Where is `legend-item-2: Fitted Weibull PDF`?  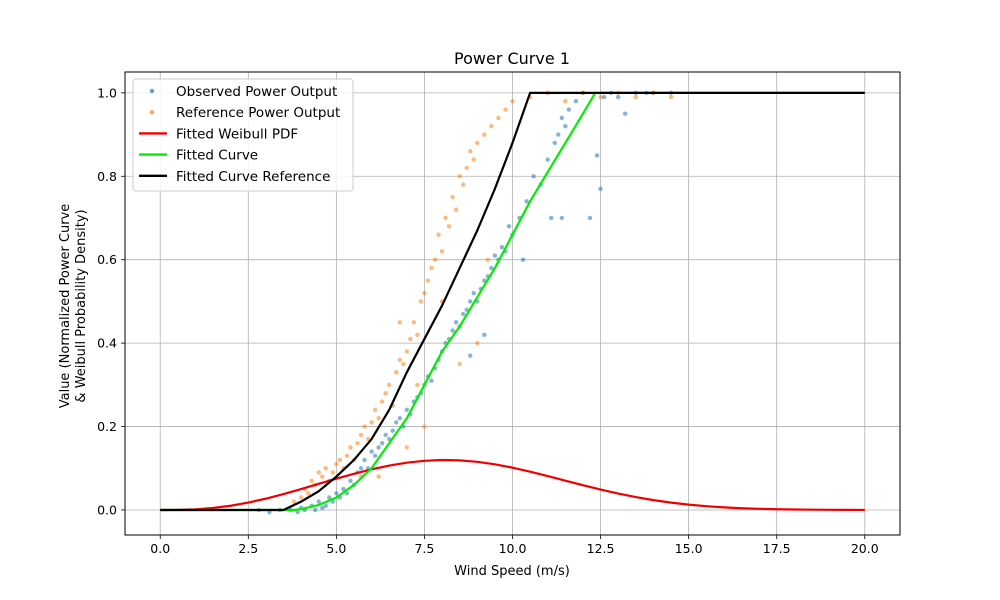
legend-item-2: Fitted Weibull PDF is located at coordinates (218, 134).